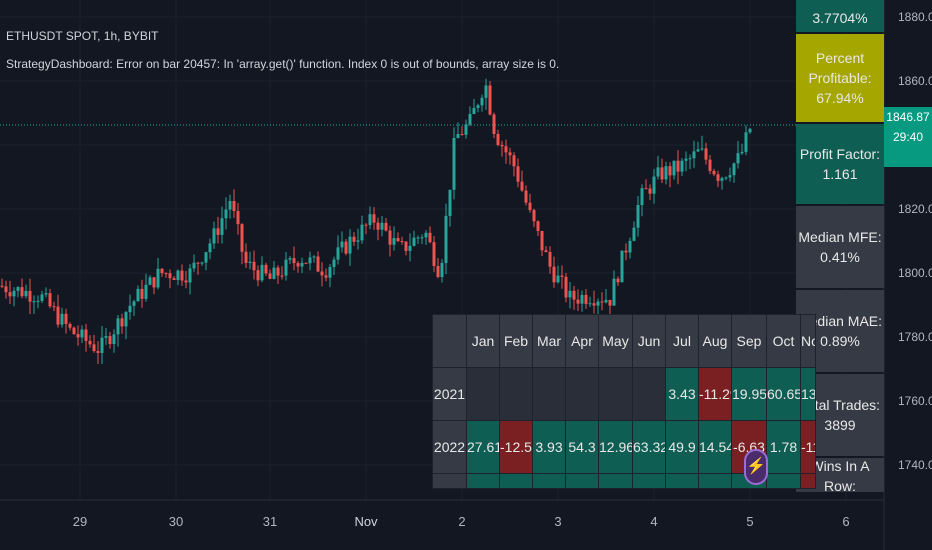 The image size is (932, 550). What do you see at coordinates (80, 521) in the screenshot?
I see `time-tick-label: 29` at bounding box center [80, 521].